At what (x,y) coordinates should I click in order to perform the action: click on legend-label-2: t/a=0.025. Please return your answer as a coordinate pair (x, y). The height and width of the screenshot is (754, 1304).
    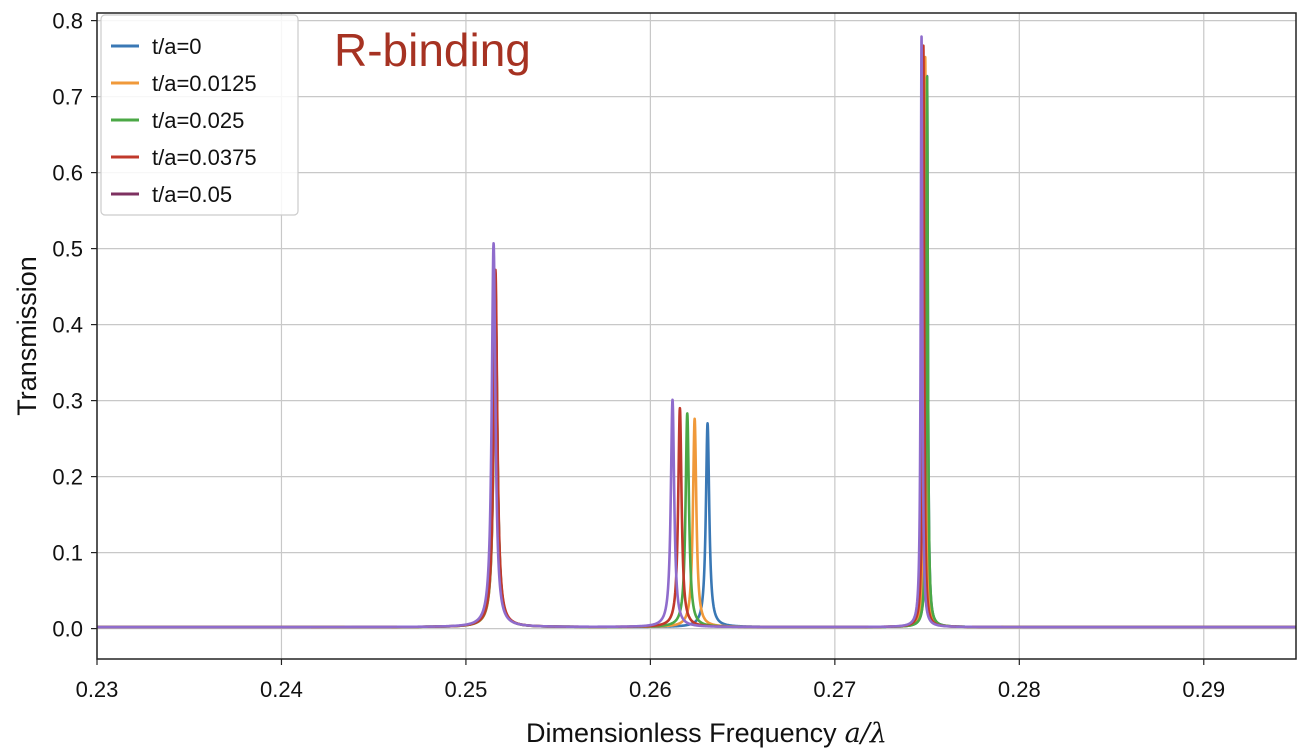
    Looking at the image, I should click on (198, 120).